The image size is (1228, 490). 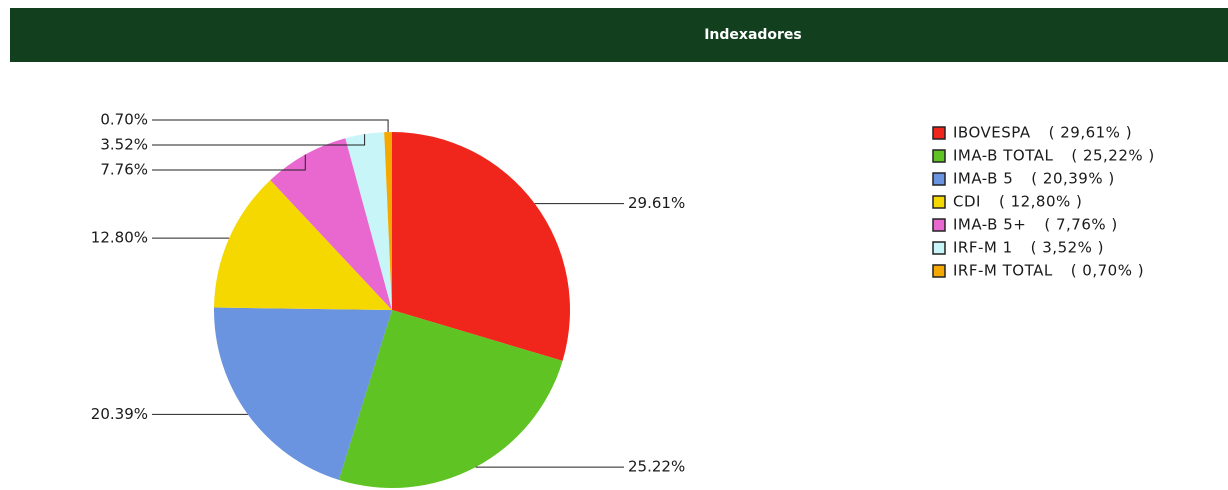 What do you see at coordinates (1040, 202) in the screenshot?
I see `legend-value: ( 12,80% )` at bounding box center [1040, 202].